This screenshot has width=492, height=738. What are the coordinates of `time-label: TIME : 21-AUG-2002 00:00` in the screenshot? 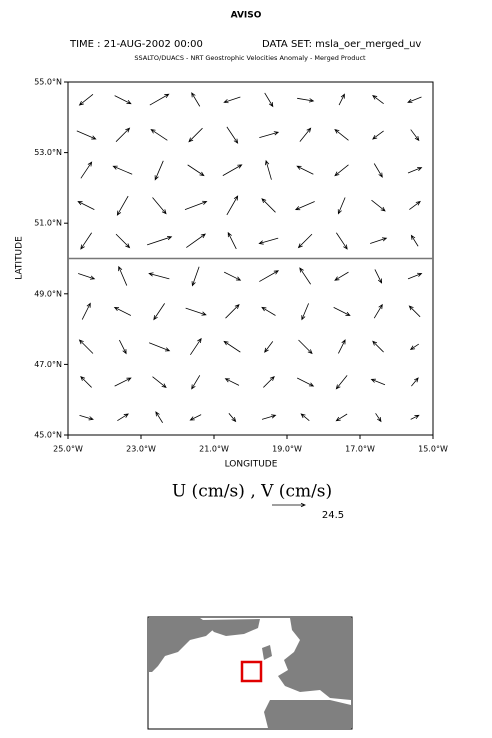 It's located at (136, 44).